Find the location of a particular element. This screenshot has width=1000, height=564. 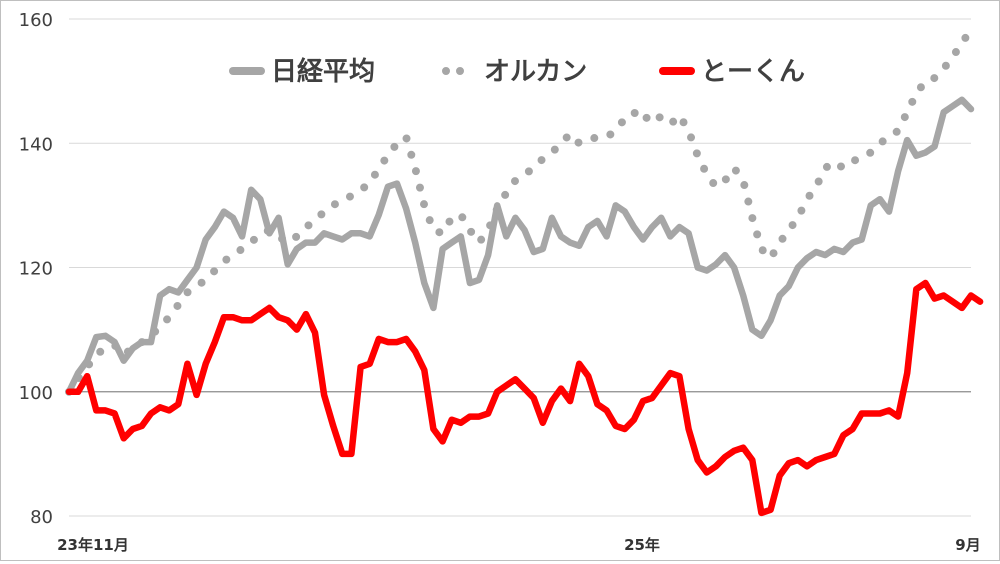

y-tick-label: 120 is located at coordinates (36, 269).